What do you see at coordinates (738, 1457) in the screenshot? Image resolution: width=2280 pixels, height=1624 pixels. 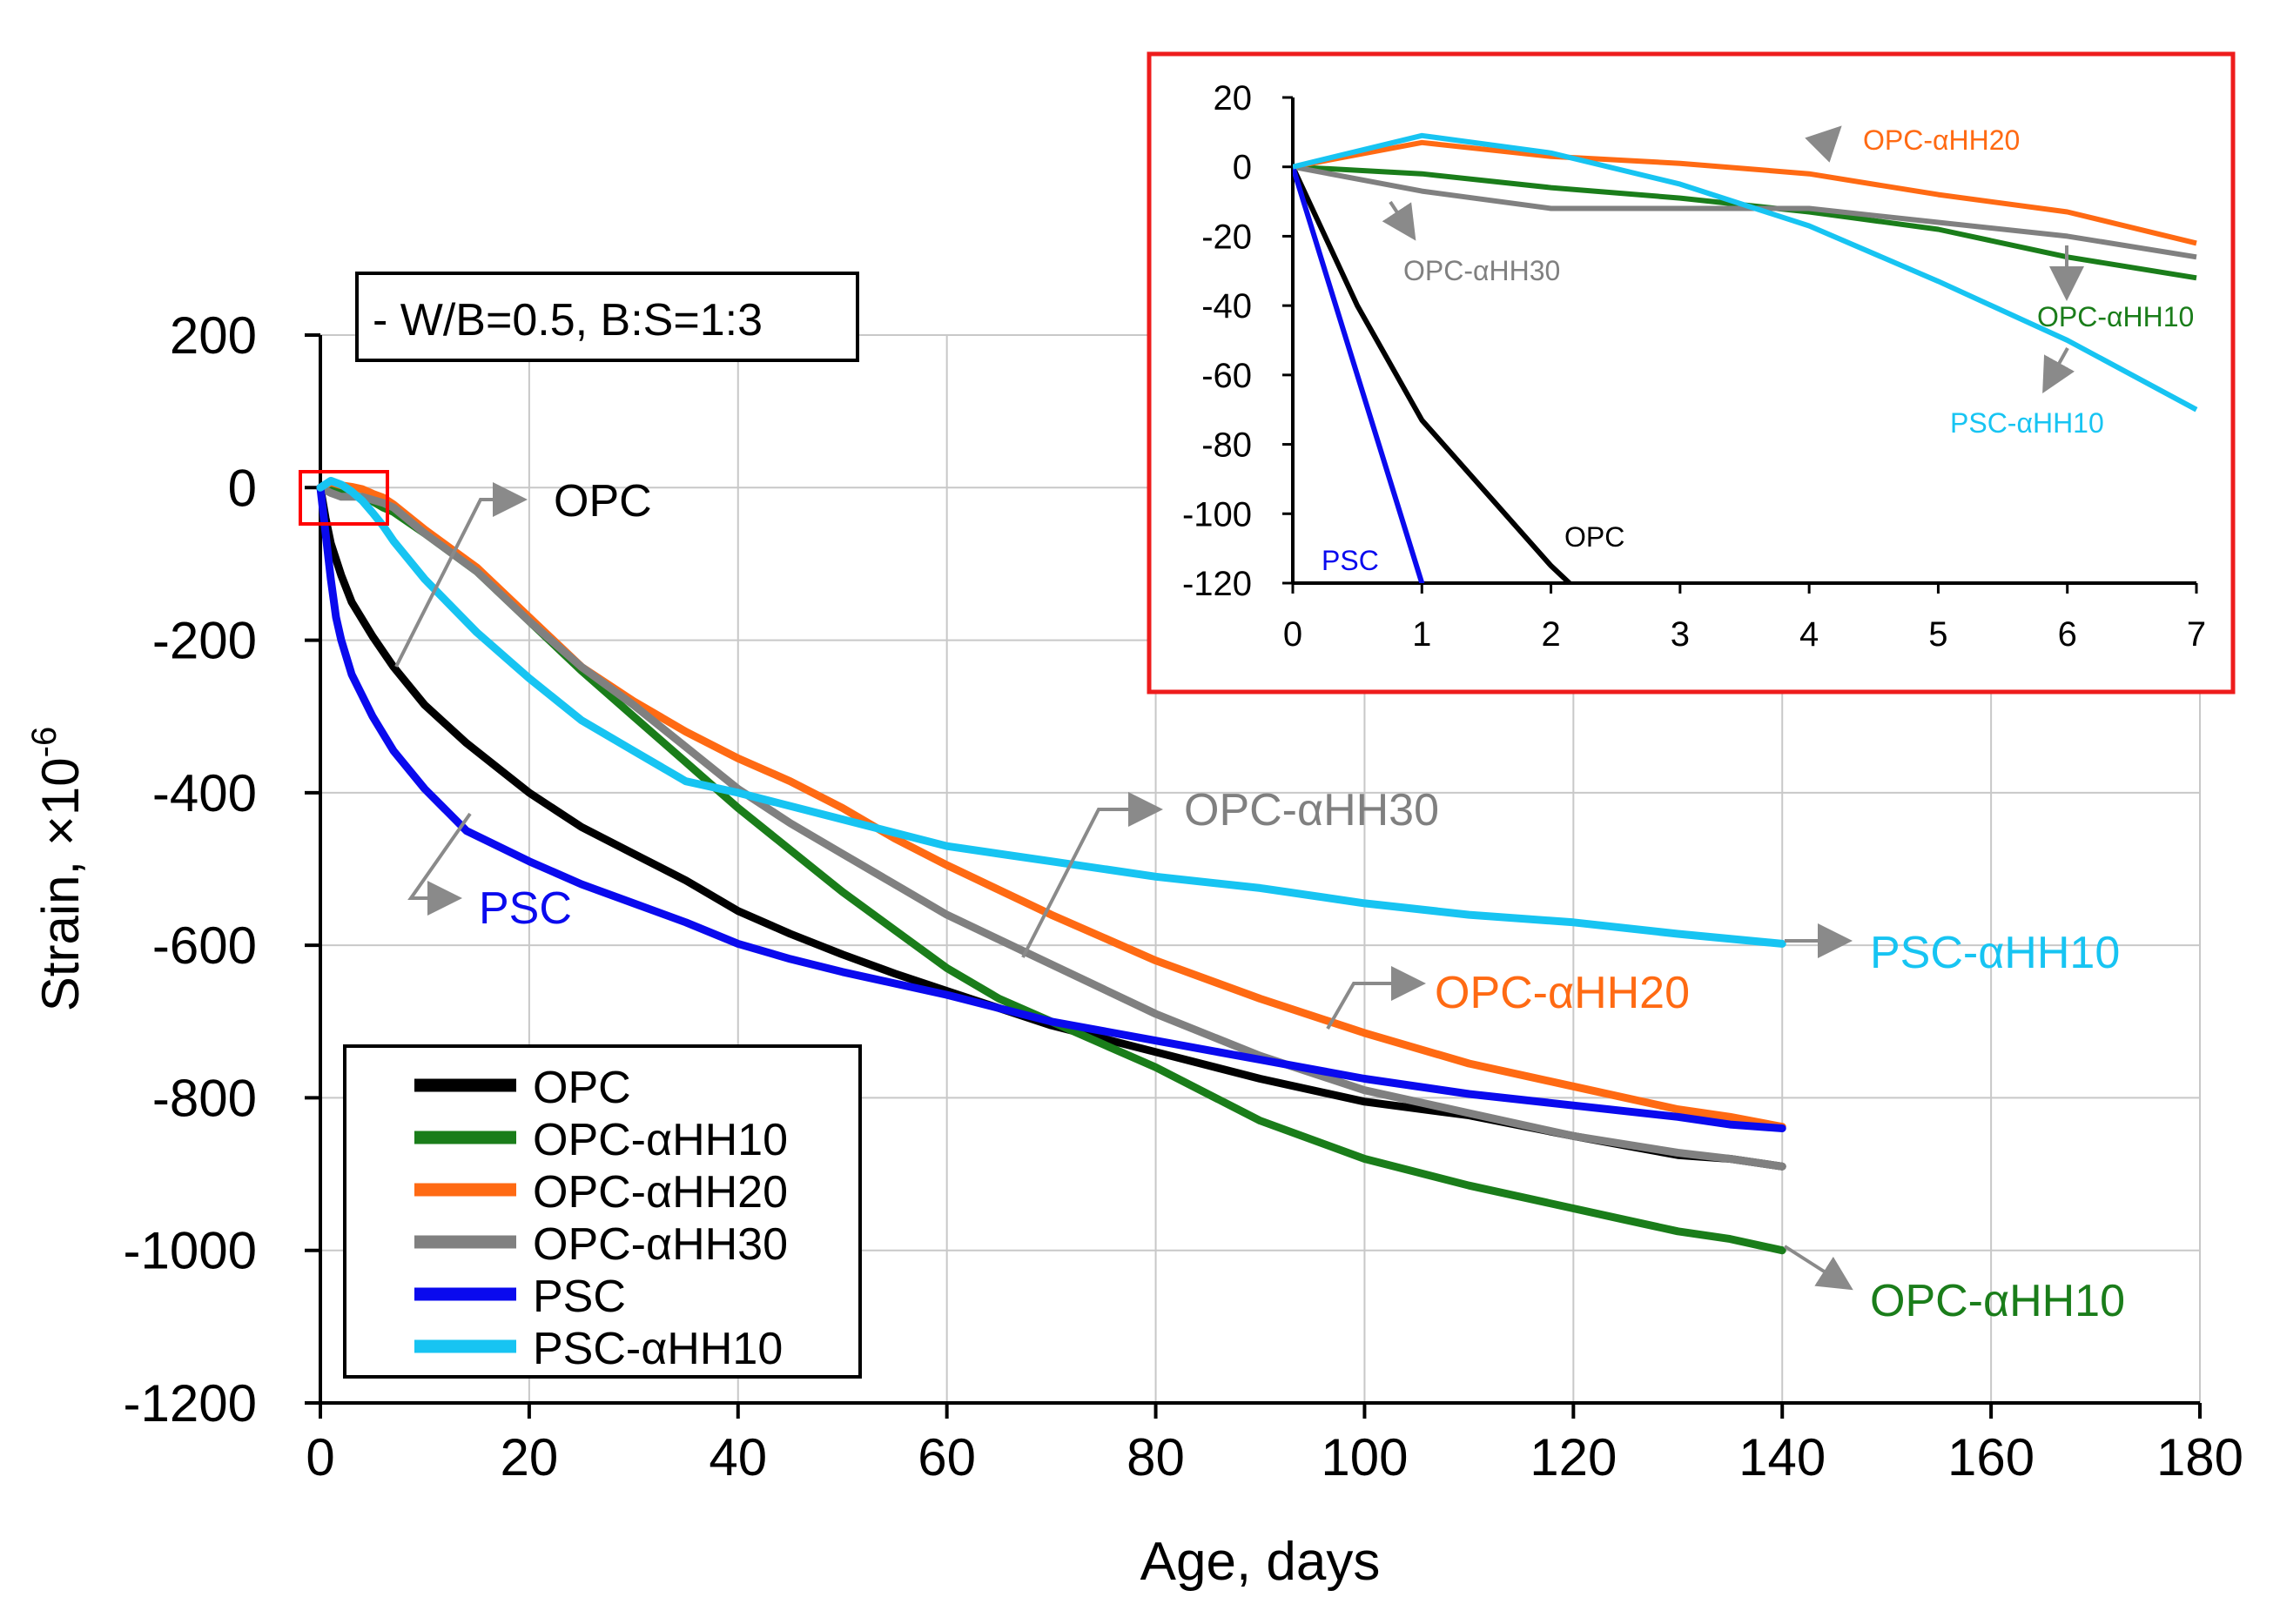 I see `x-tick-label: 40` at bounding box center [738, 1457].